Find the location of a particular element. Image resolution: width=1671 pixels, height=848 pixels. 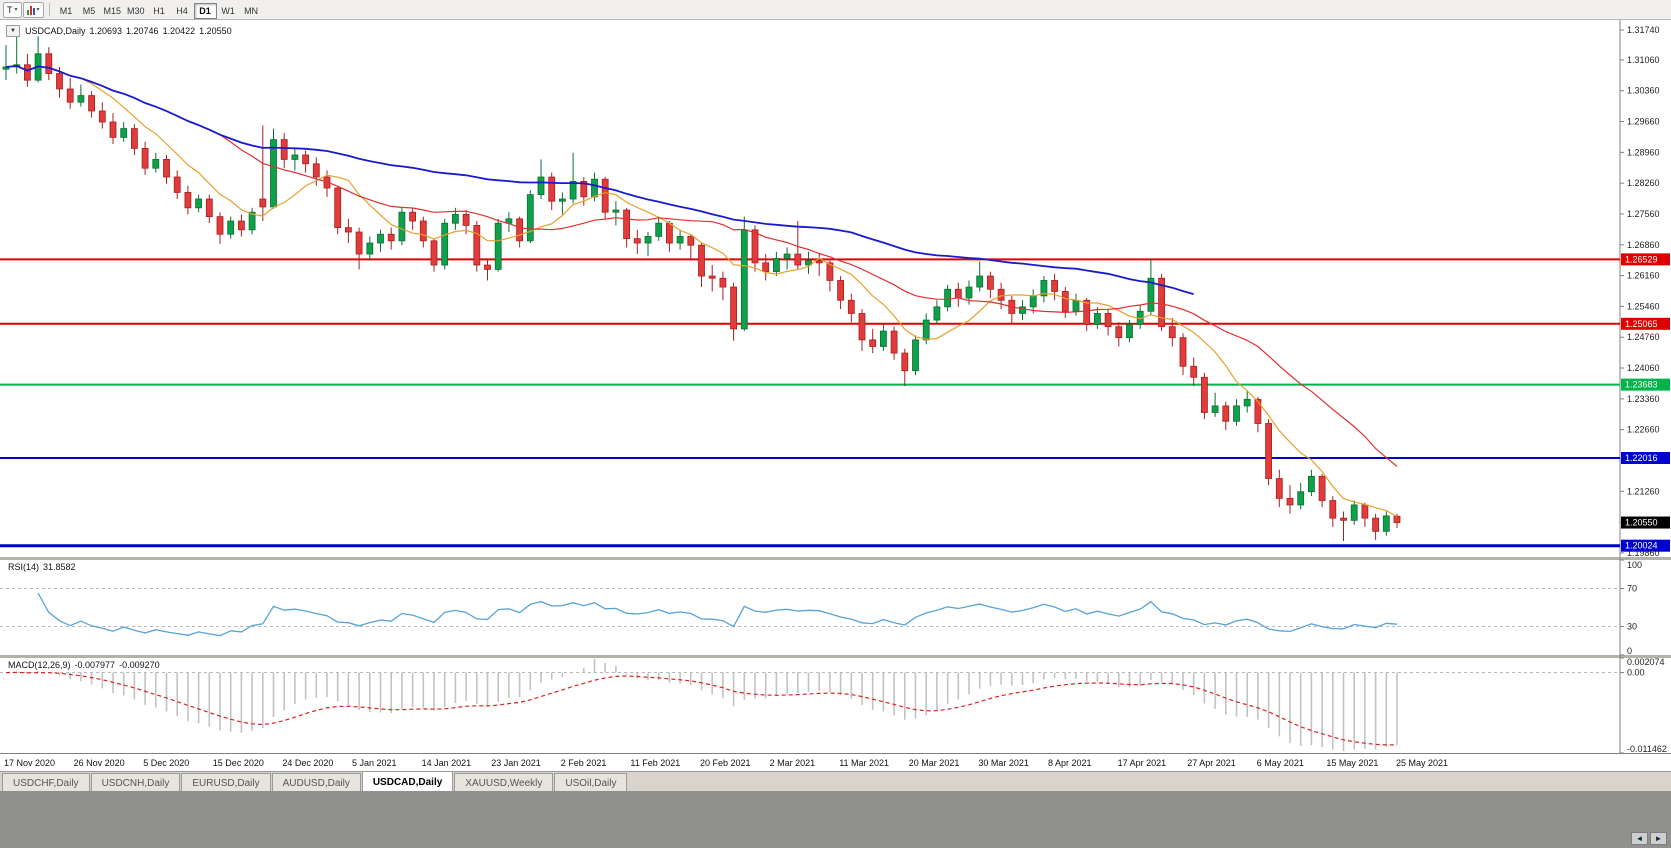

rsi-value: 31.8582 is located at coordinates (59, 567).